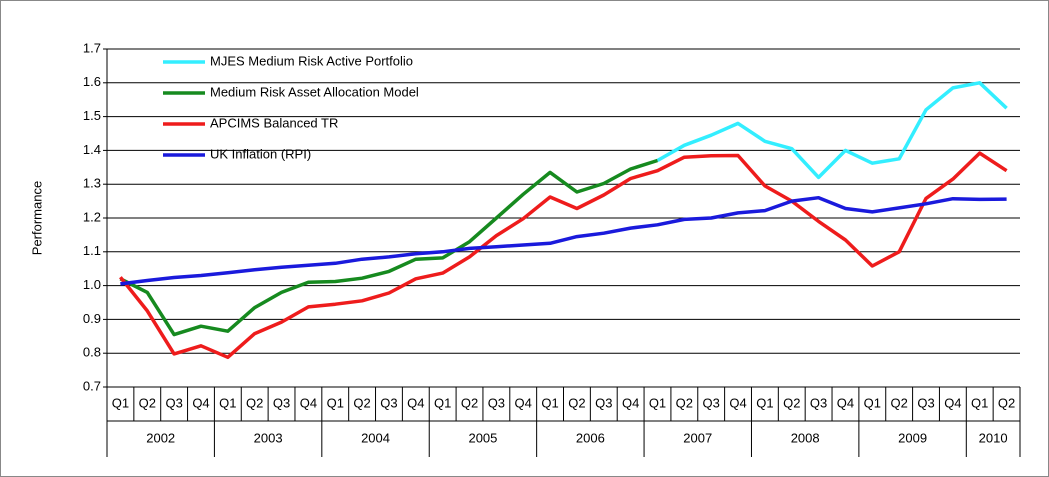 This screenshot has height=477, width=1049. Describe the element at coordinates (36, 218) in the screenshot. I see `y-axis-label: Performance` at that location.